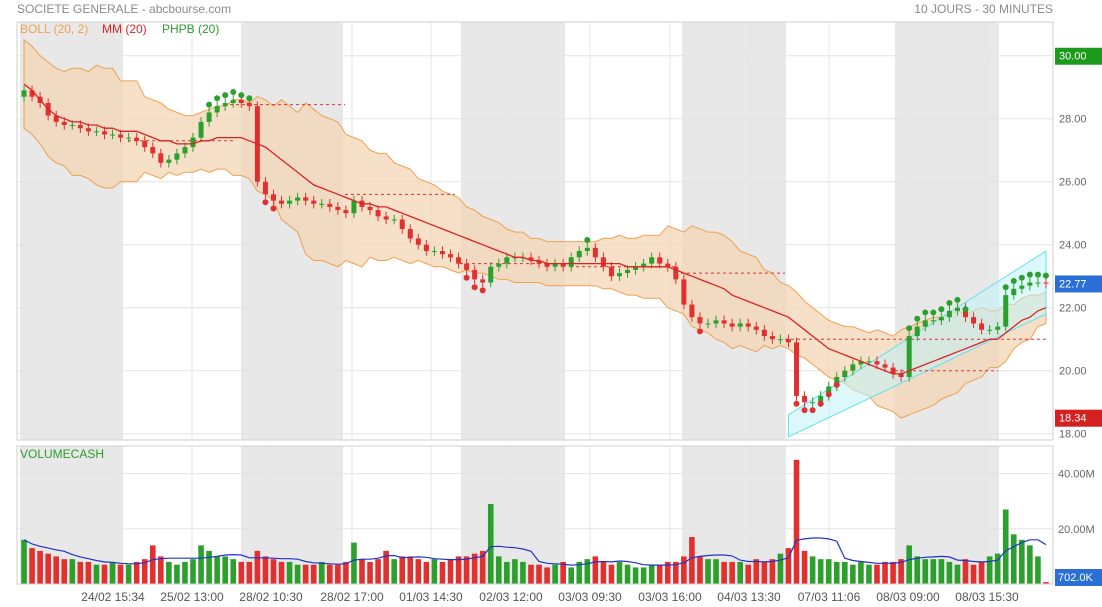 Image resolution: width=1102 pixels, height=607 pixels. Describe the element at coordinates (908, 597) in the screenshot. I see `x-tick-label: 08/03 09:00` at that location.